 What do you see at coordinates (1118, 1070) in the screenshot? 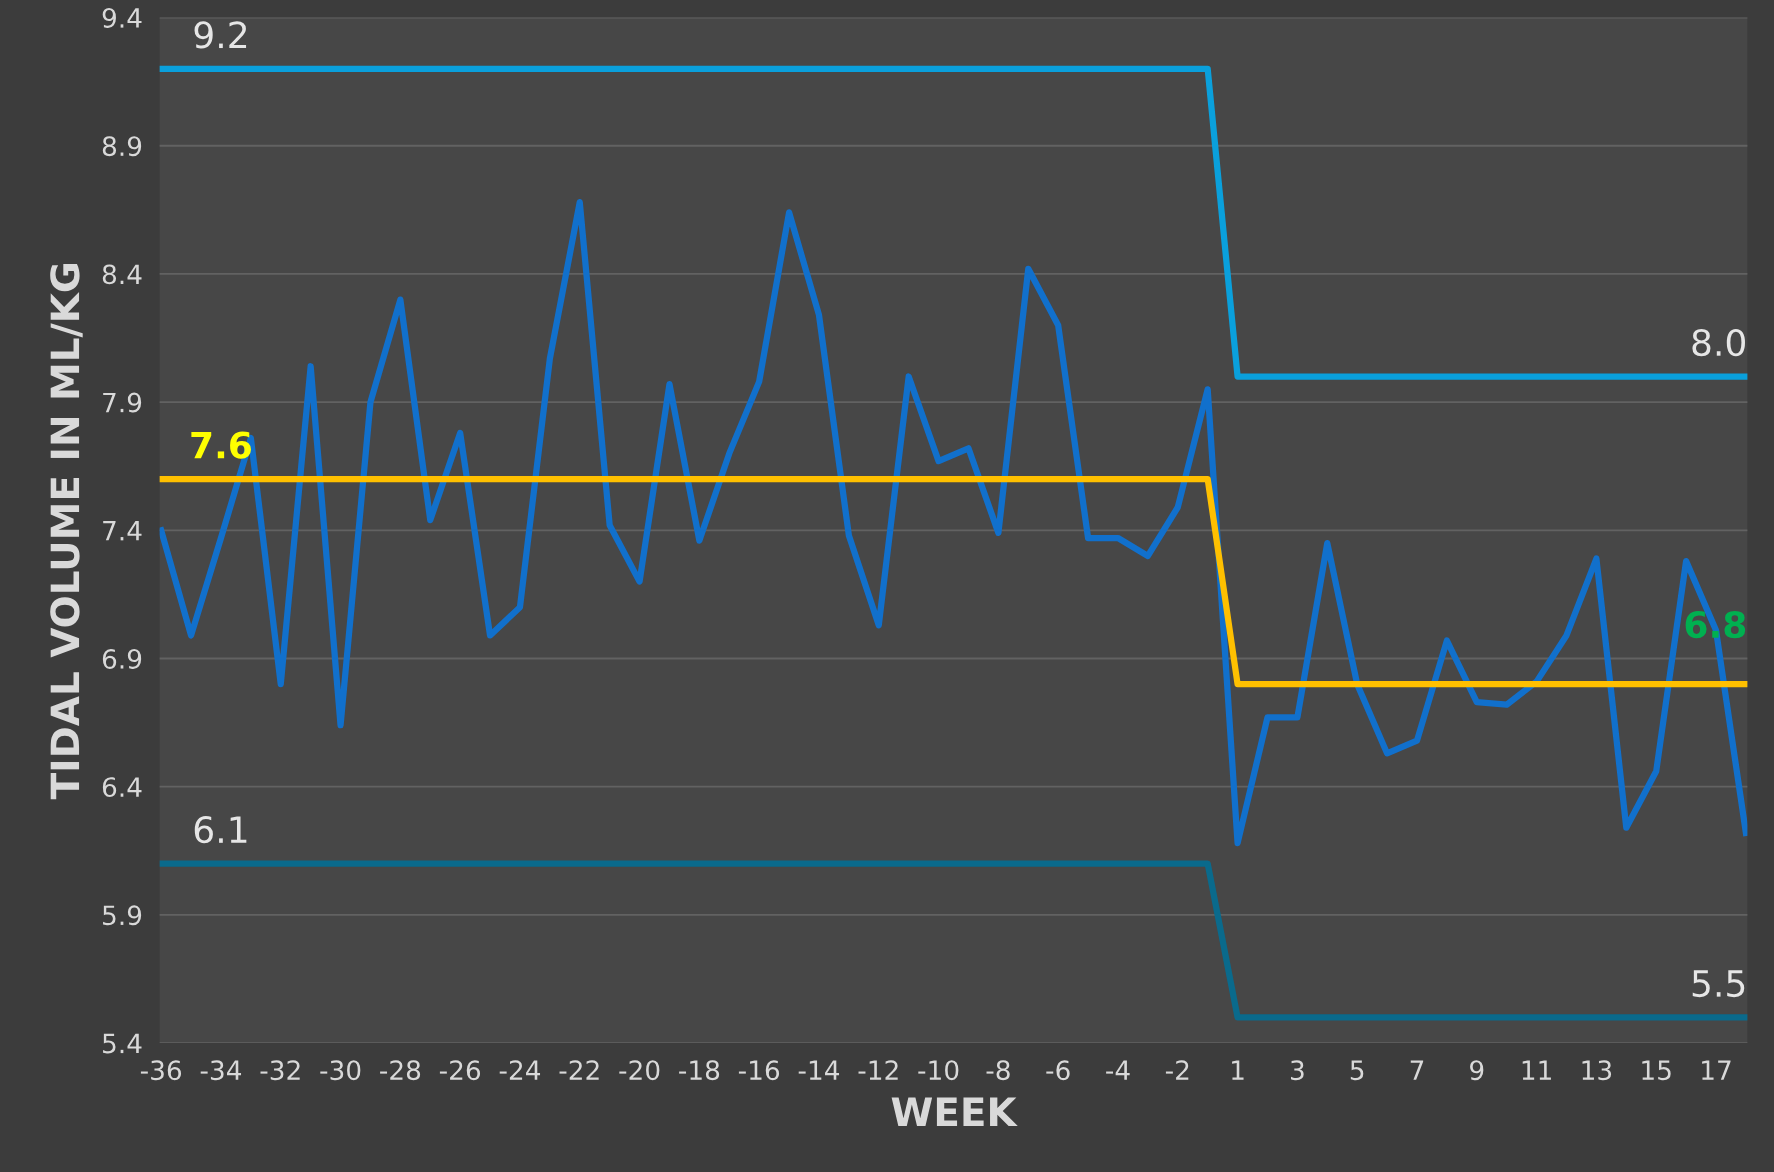
I see `x-tick-label: -4` at bounding box center [1118, 1070].